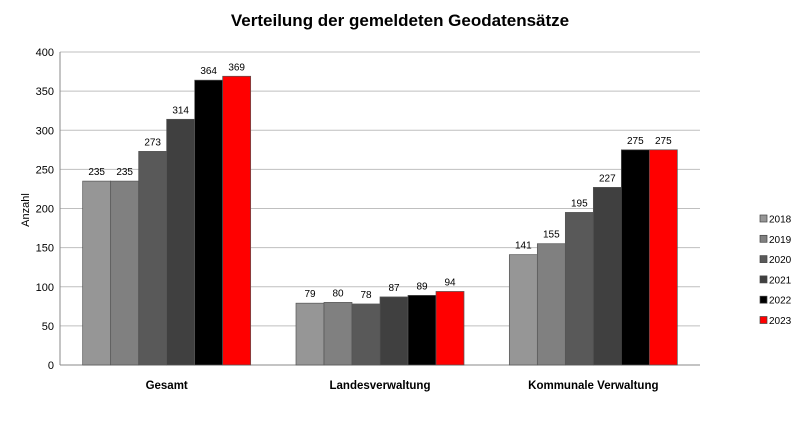 This screenshot has height=426, width=800. I want to click on y-tick-label: 200, so click(45, 210).